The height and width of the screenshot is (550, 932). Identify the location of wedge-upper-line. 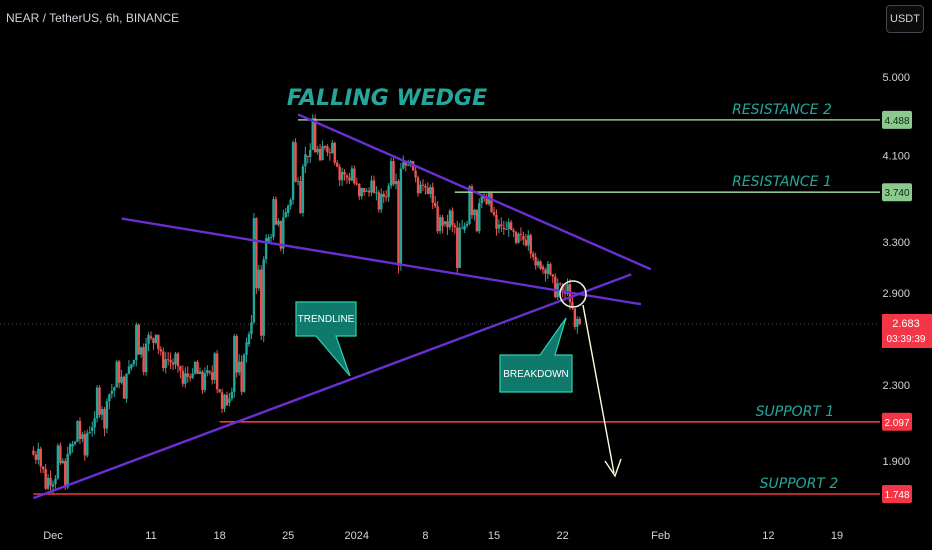
(474, 192).